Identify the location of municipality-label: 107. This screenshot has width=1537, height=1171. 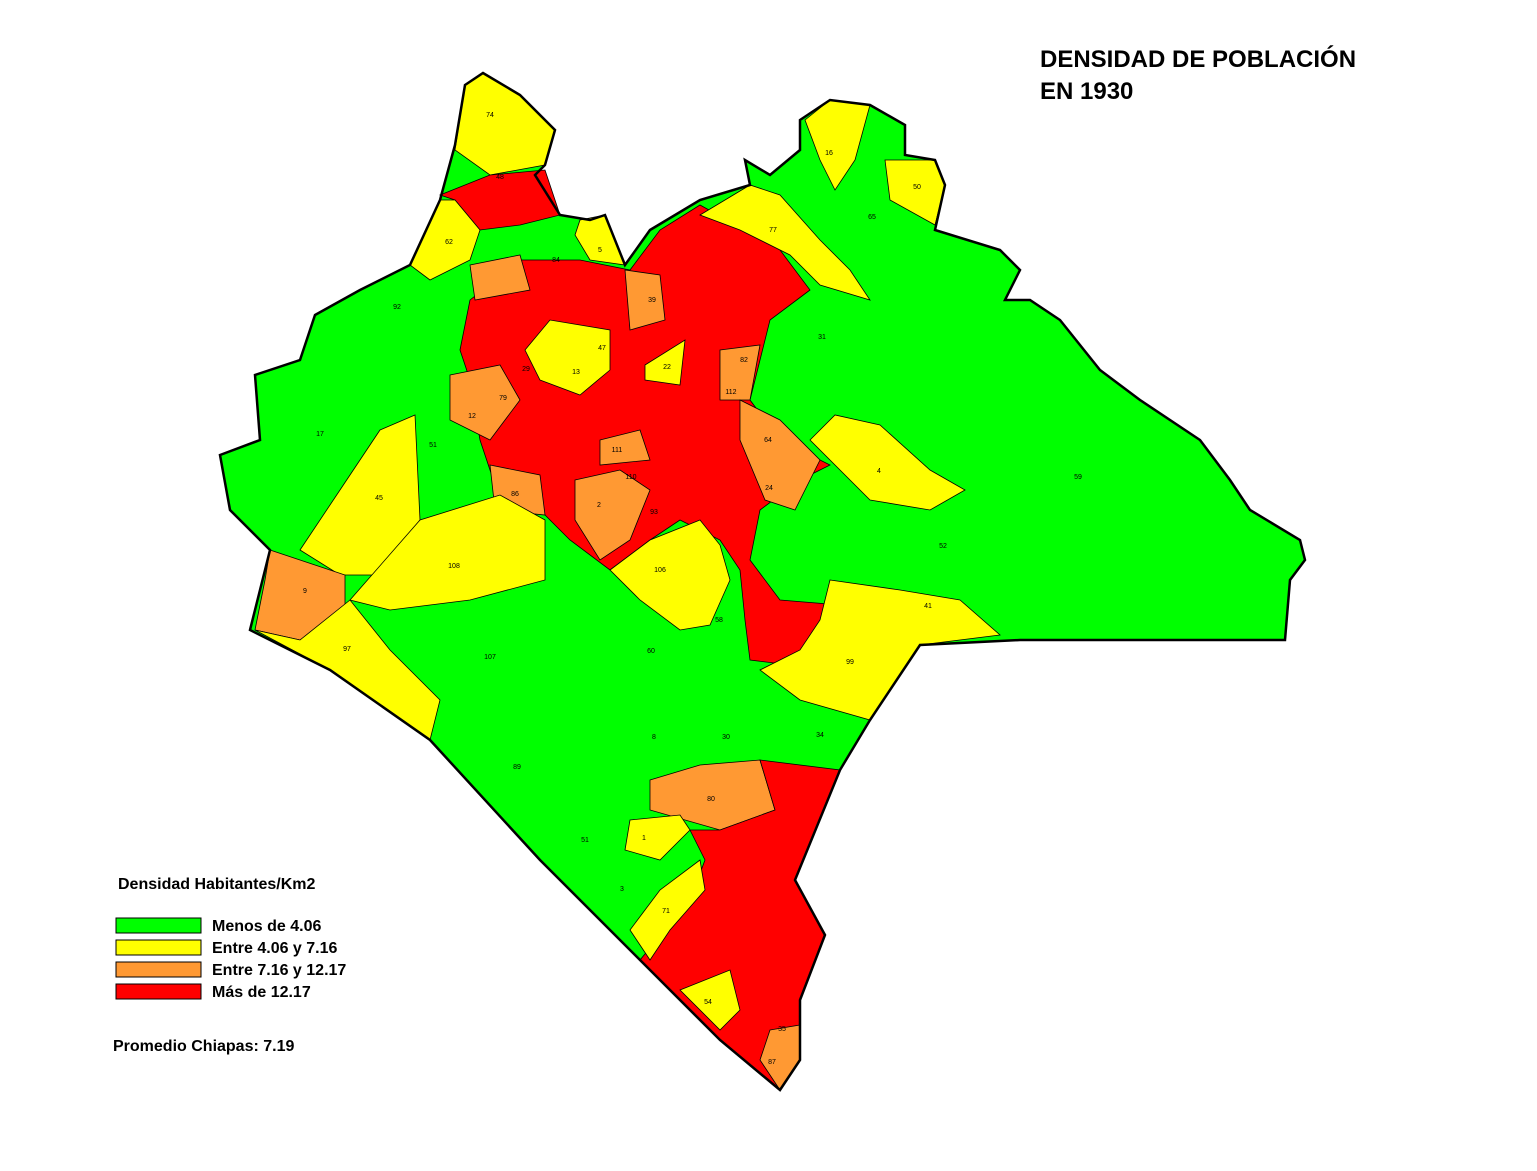
(490, 657).